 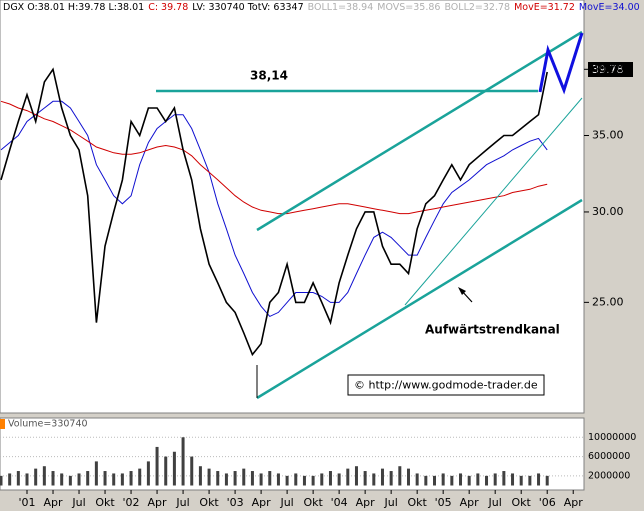 I want to click on resistance-label: 38,14, so click(x=269, y=76).